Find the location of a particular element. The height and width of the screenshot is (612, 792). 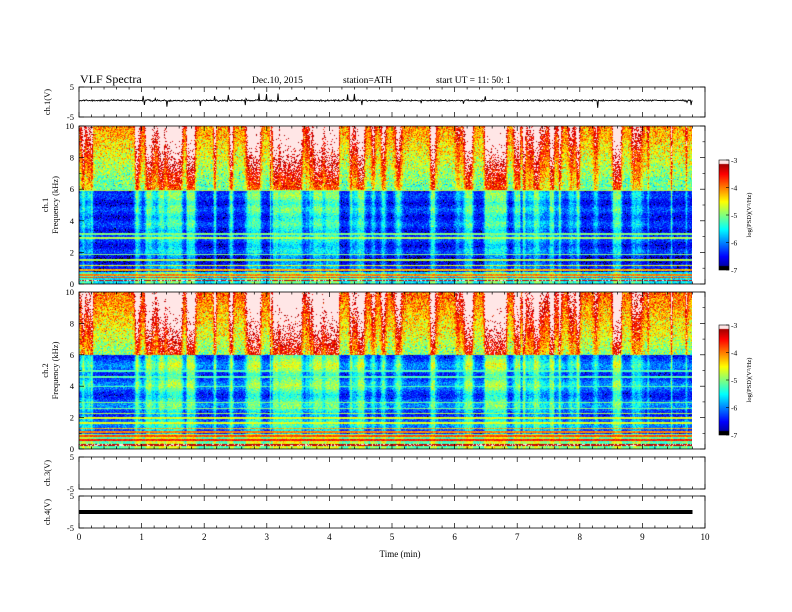

x-tick-label: 9 is located at coordinates (642, 537).